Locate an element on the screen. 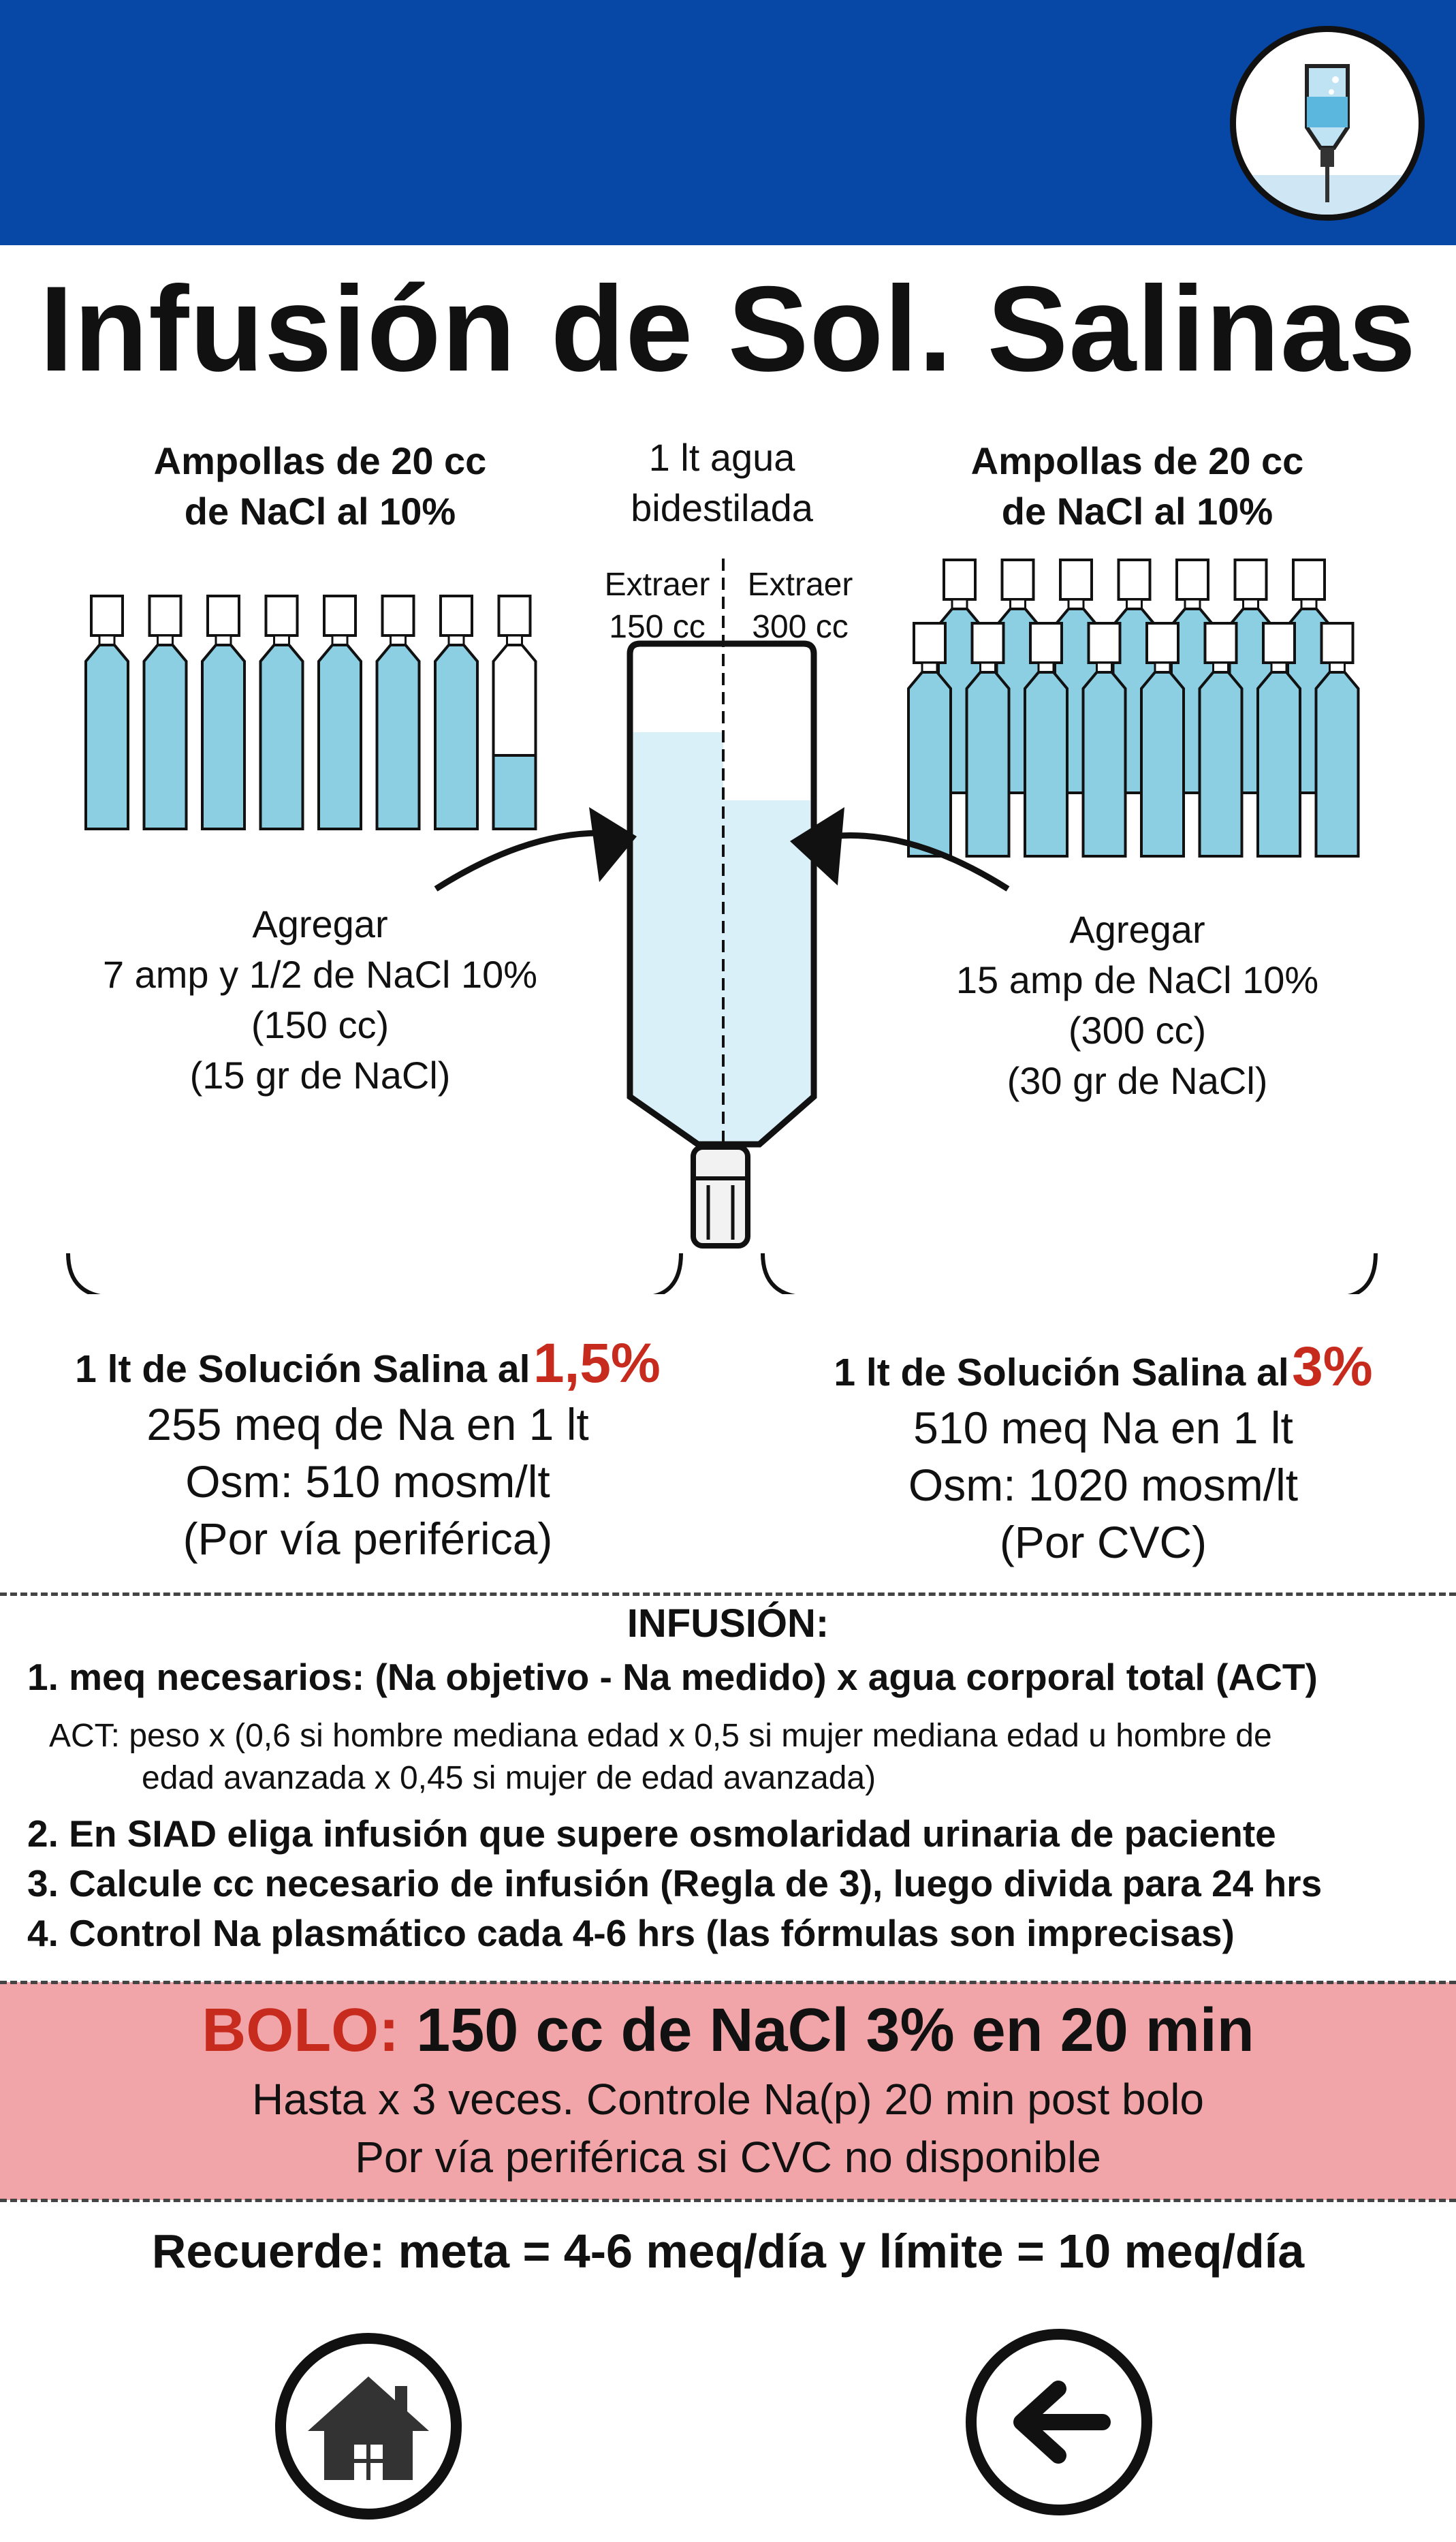  left-add-line2: 7 amp y 1/2 de NaCl 10% is located at coordinates (320, 974).